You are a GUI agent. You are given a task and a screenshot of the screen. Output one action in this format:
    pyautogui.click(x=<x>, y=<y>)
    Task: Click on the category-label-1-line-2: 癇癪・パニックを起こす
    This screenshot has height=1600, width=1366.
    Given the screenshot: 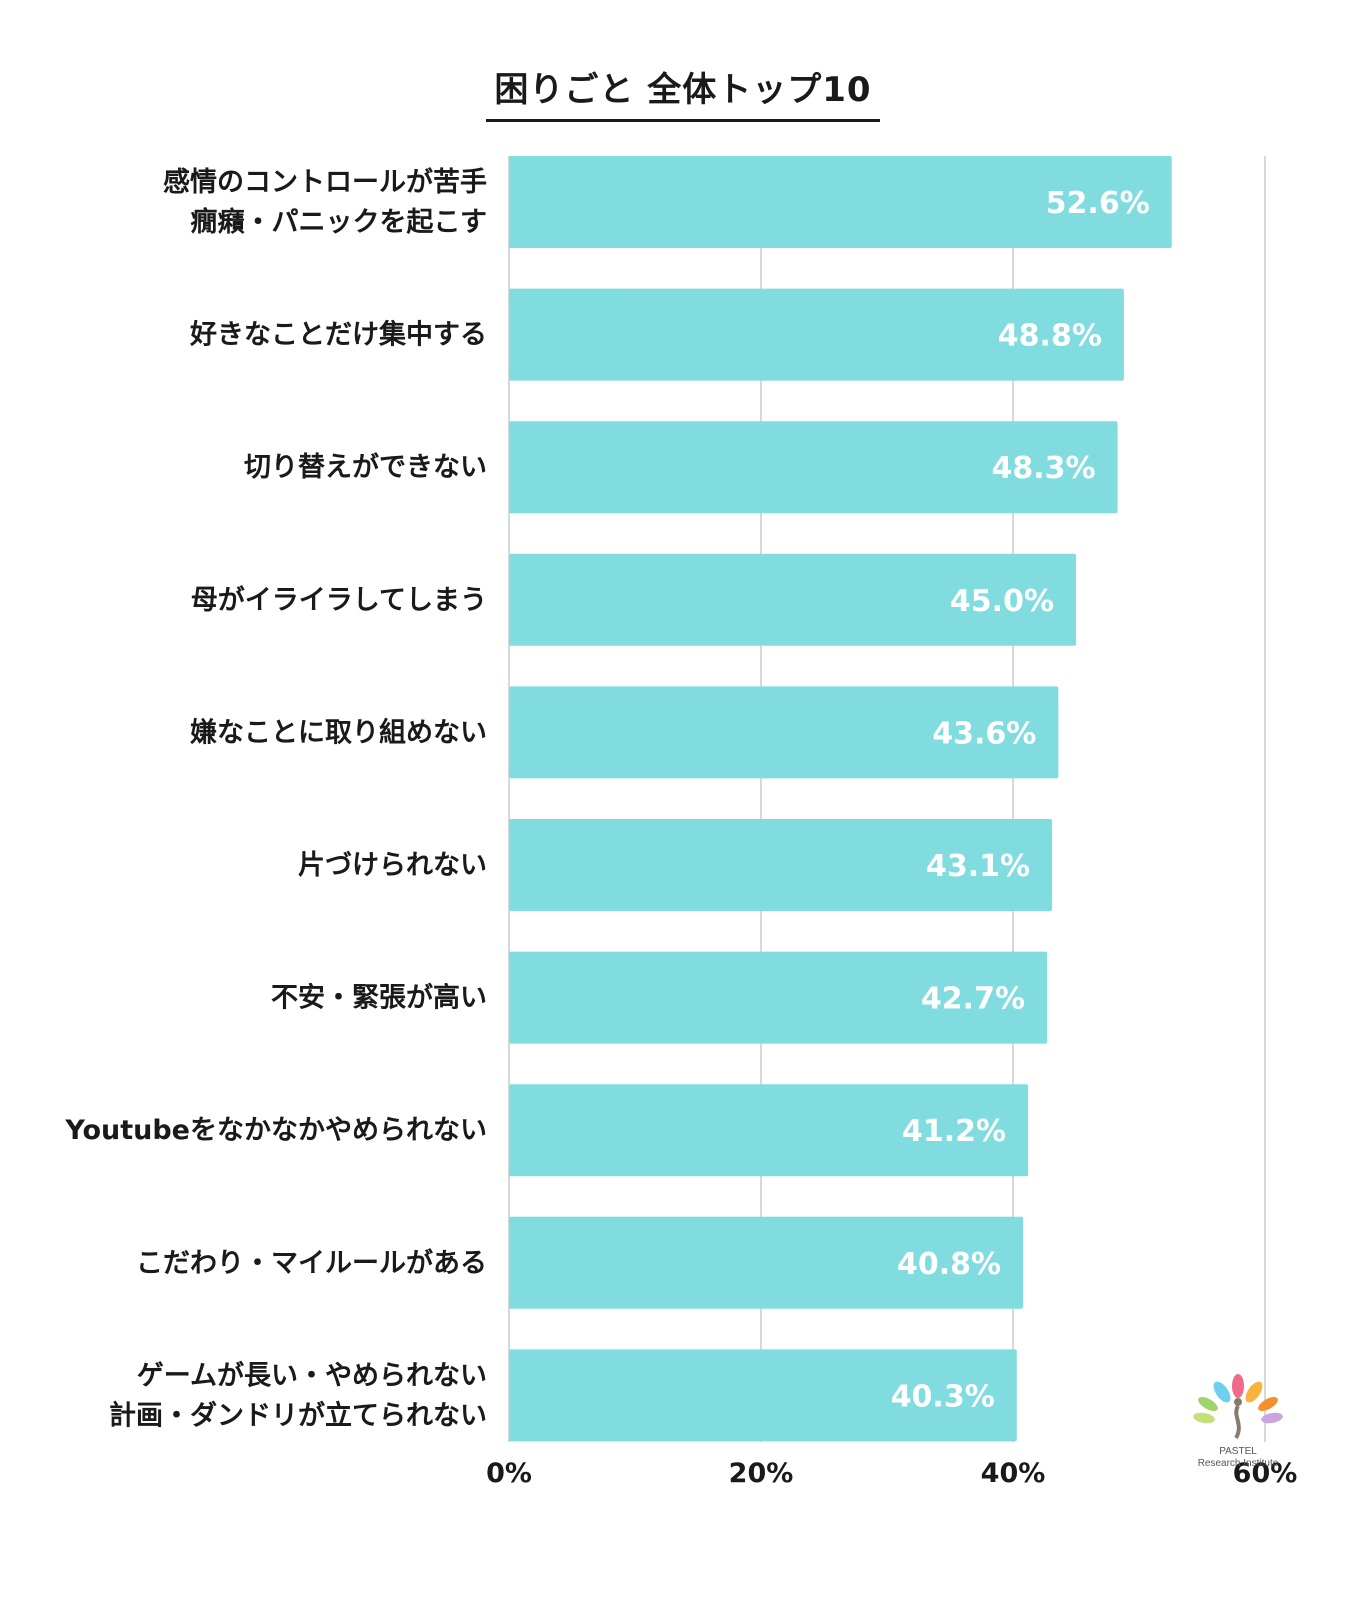 What is the action you would take?
    pyautogui.click(x=339, y=222)
    